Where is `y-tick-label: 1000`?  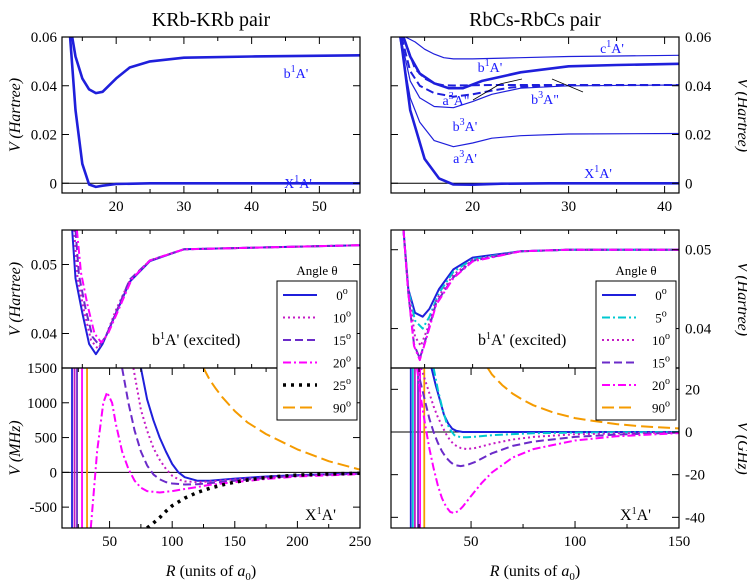
y-tick-label: 1000 is located at coordinates (42, 404).